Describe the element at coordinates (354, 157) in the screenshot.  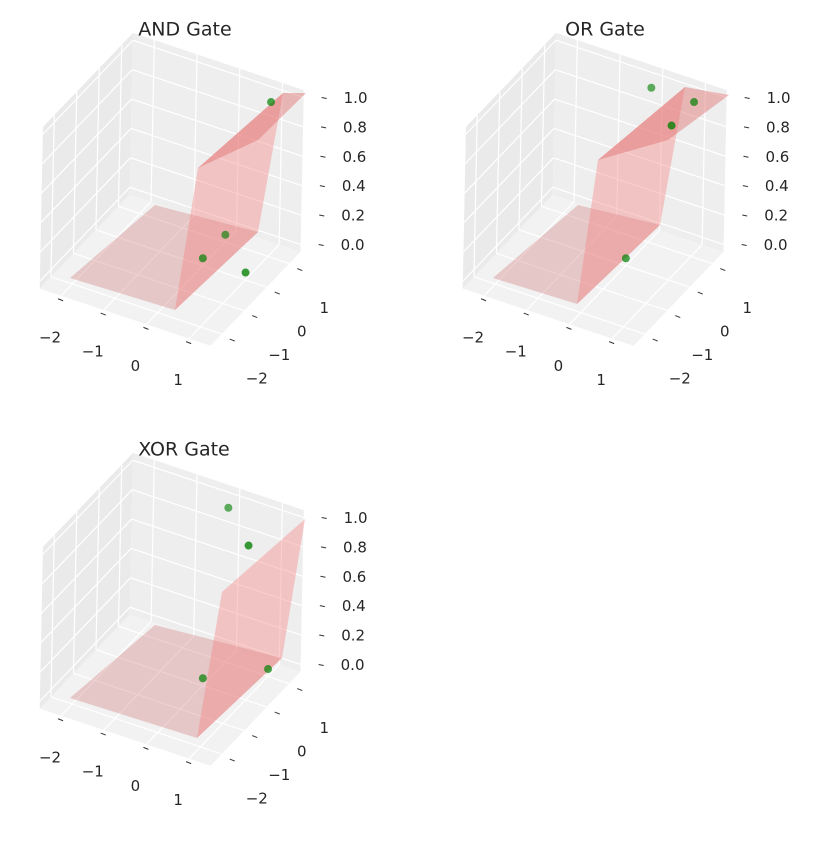
I see `z-tick-label: 0.6` at that location.